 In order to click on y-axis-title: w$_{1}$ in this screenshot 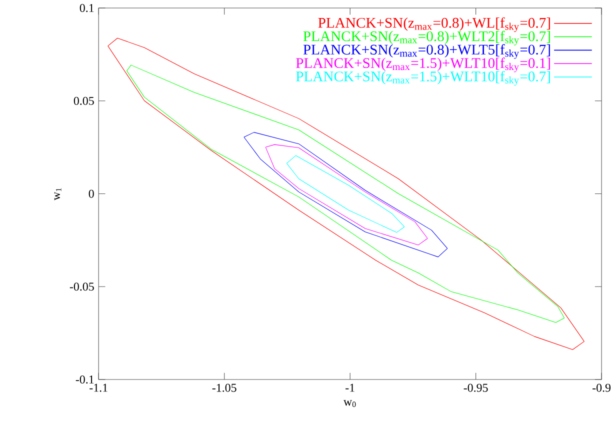, I will do `click(58, 194)`.